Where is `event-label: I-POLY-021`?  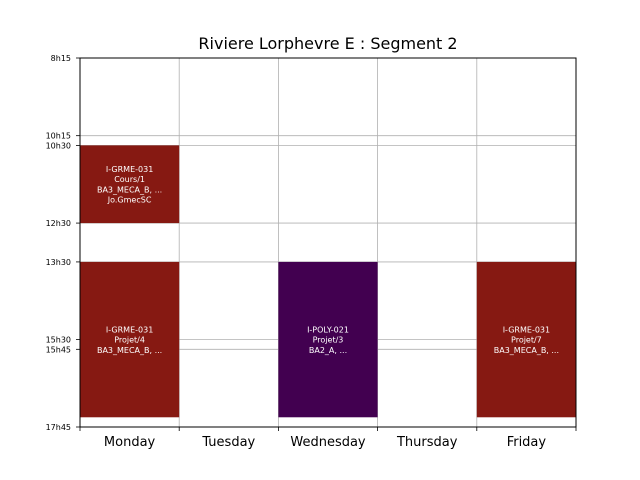
event-label: I-POLY-021 is located at coordinates (328, 329).